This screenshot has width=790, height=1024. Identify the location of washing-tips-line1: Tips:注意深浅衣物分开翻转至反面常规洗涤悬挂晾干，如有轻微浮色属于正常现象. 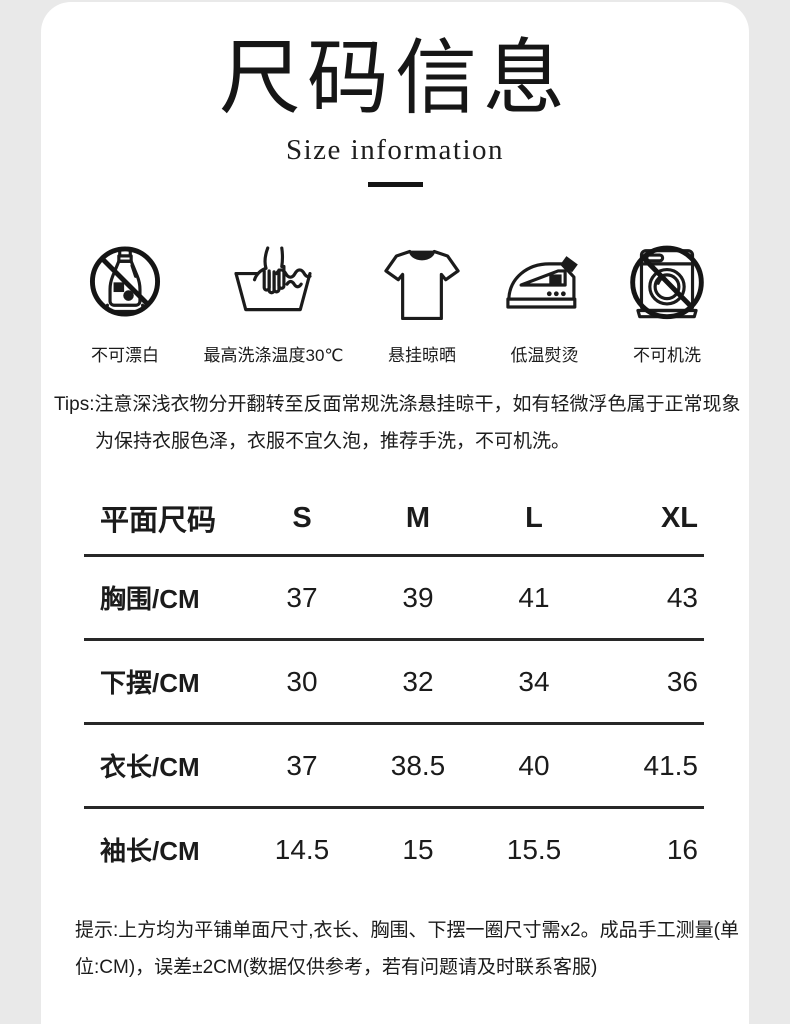
(397, 405).